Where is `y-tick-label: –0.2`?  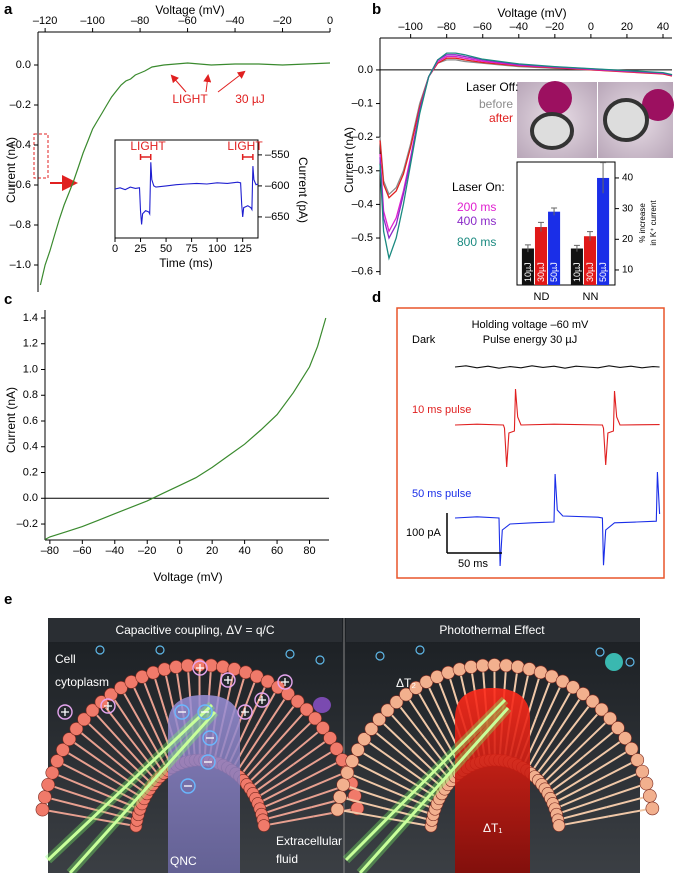 y-tick-label: –0.2 is located at coordinates (27, 524).